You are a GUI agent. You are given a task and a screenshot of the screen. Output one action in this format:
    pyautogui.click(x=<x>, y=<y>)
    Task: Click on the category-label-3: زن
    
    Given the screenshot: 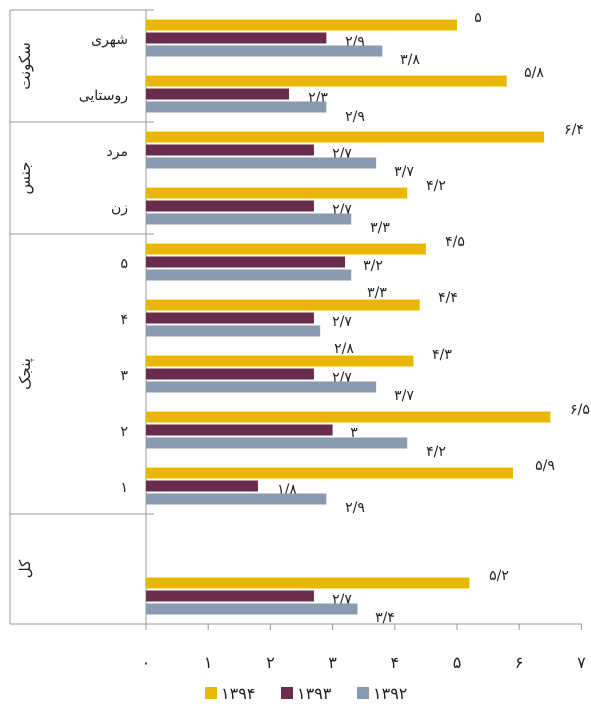 What is the action you would take?
    pyautogui.click(x=119, y=208)
    